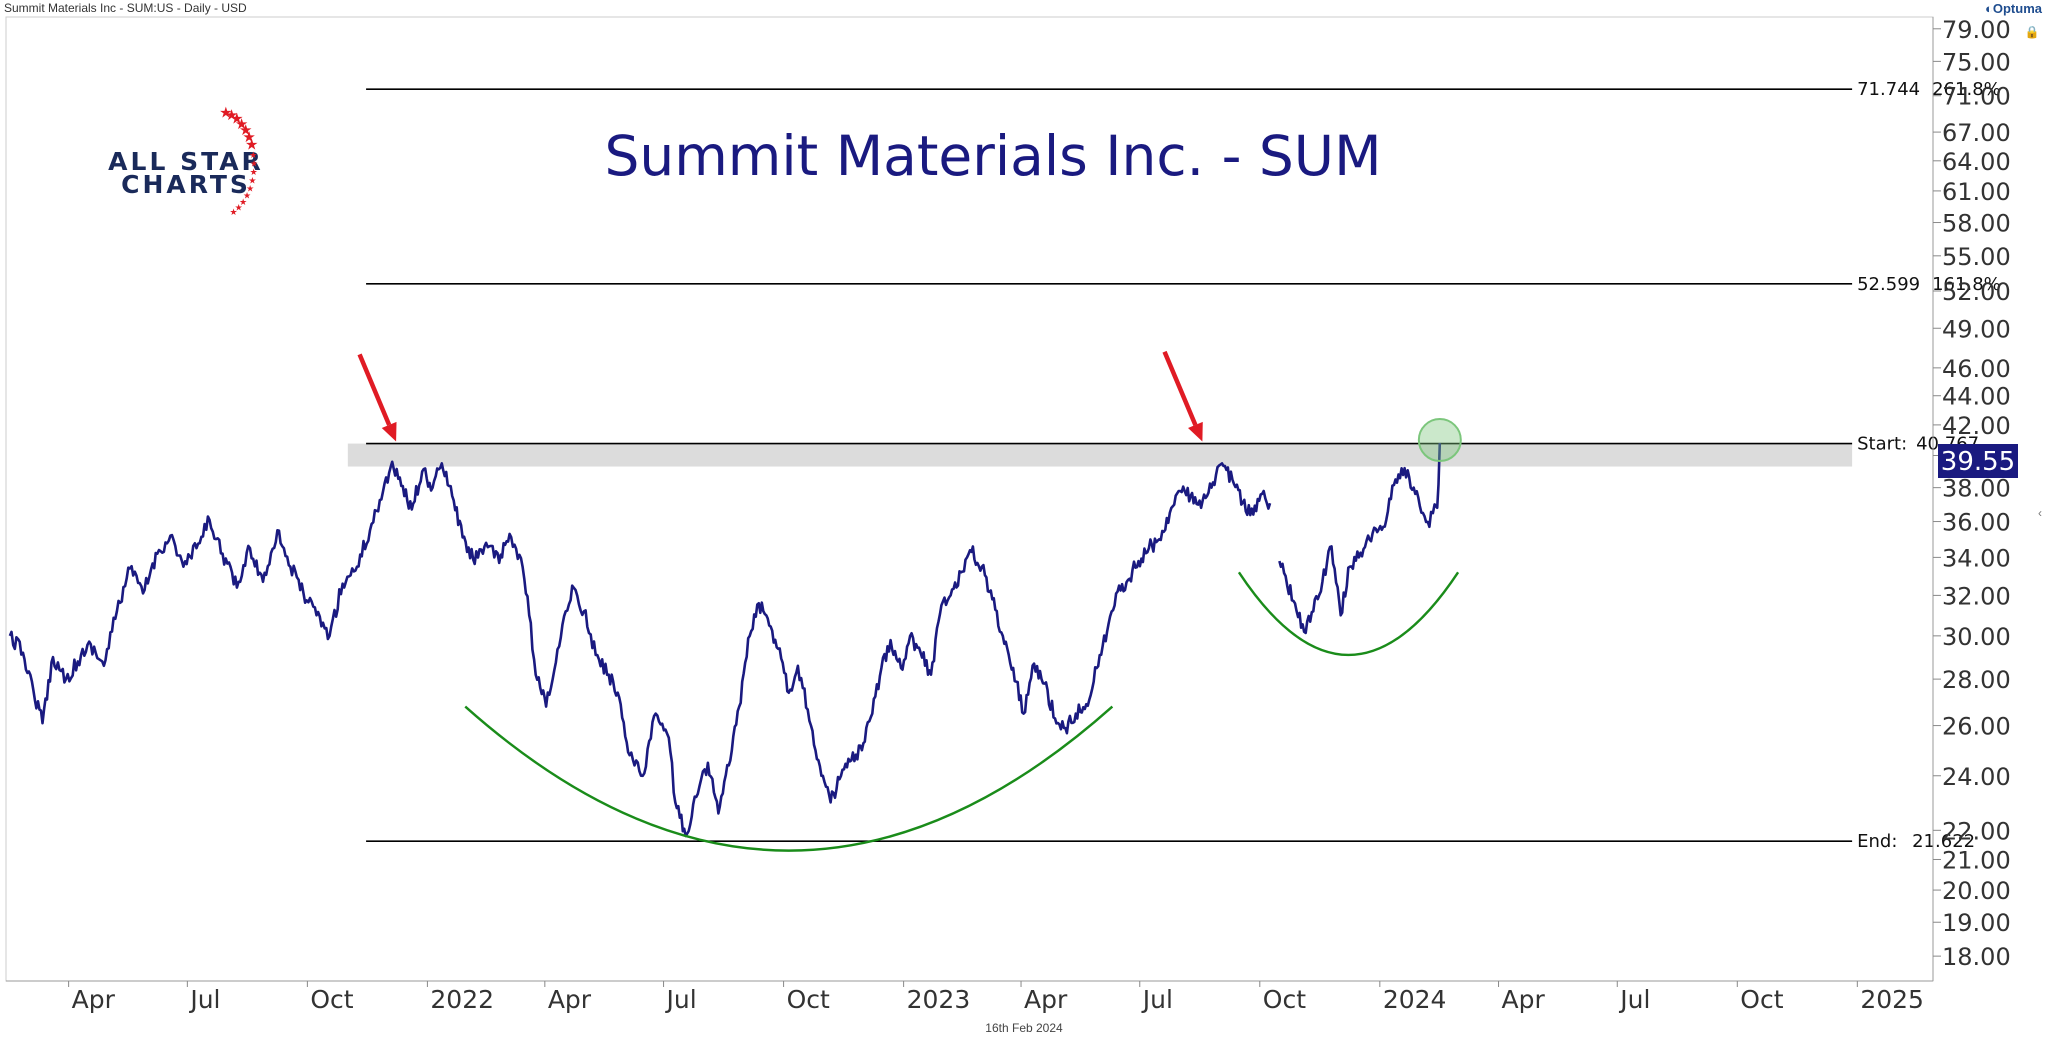  I want to click on logo-star-icon-0: ★, so click(225, 112).